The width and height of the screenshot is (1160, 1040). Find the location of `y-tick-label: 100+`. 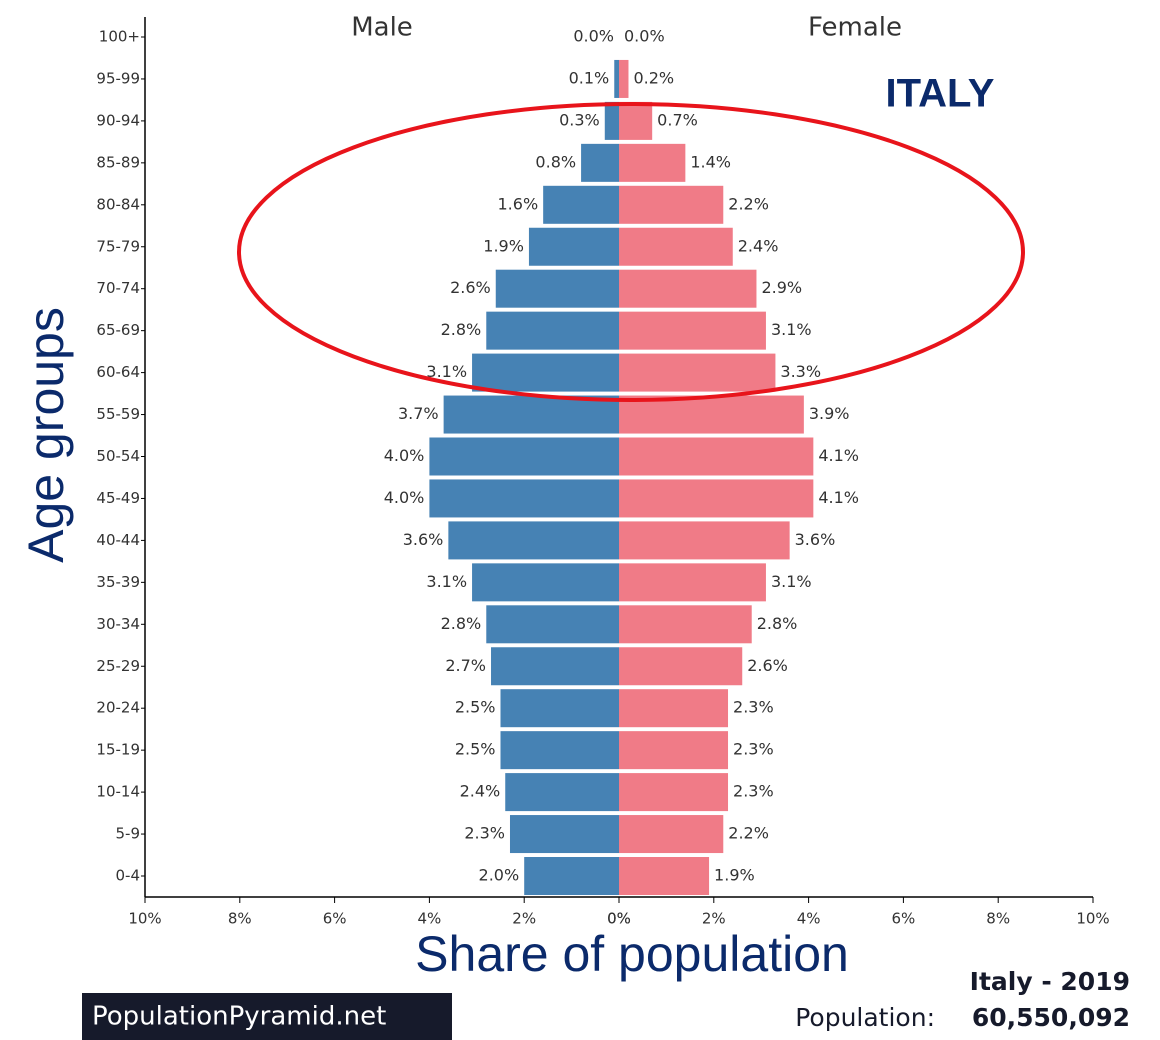

y-tick-label: 100+ is located at coordinates (119, 37).